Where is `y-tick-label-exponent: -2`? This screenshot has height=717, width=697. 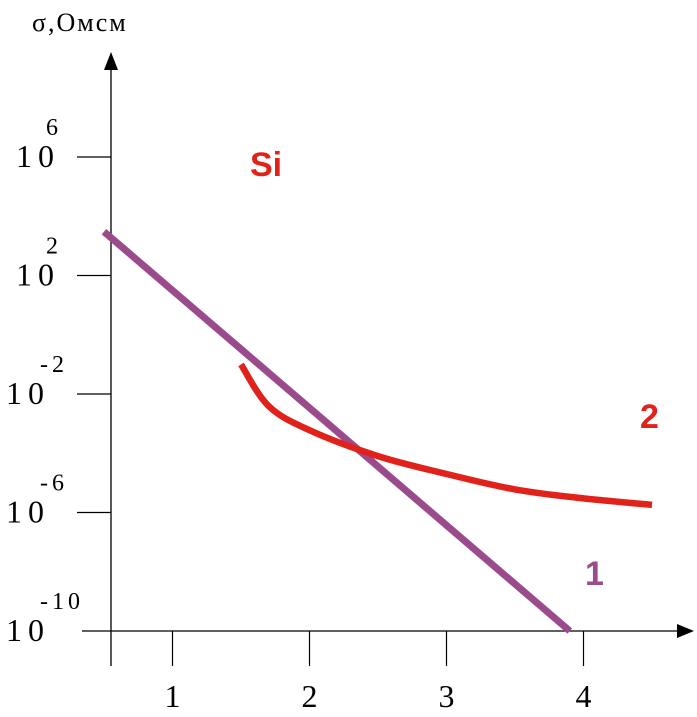 y-tick-label-exponent: -2 is located at coordinates (54, 365).